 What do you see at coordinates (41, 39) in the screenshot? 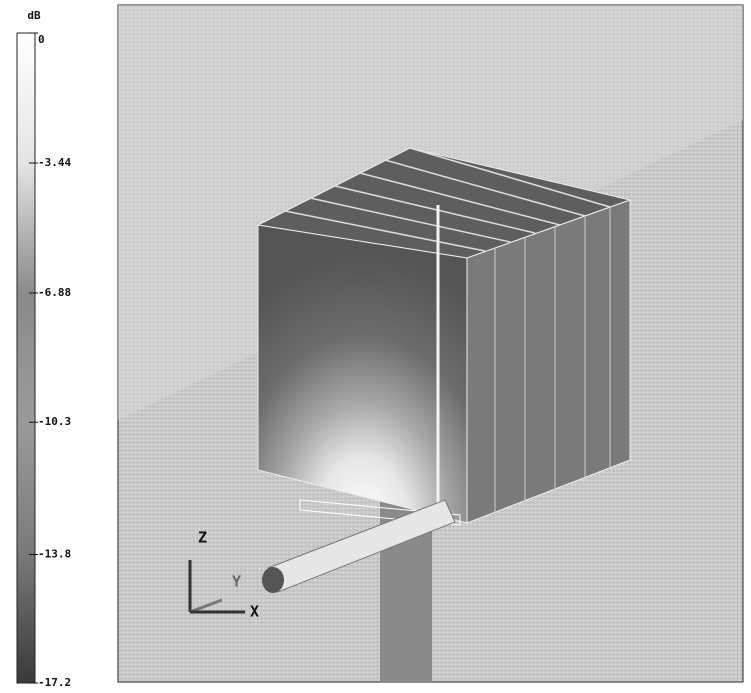
I see `tick-label: 0` at bounding box center [41, 39].